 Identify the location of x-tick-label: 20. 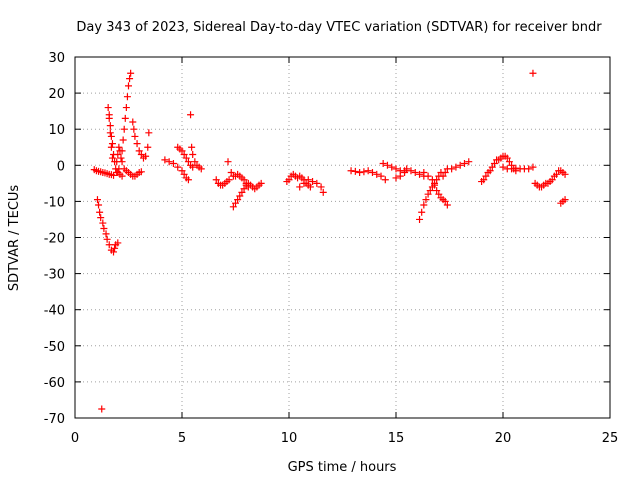
(503, 438).